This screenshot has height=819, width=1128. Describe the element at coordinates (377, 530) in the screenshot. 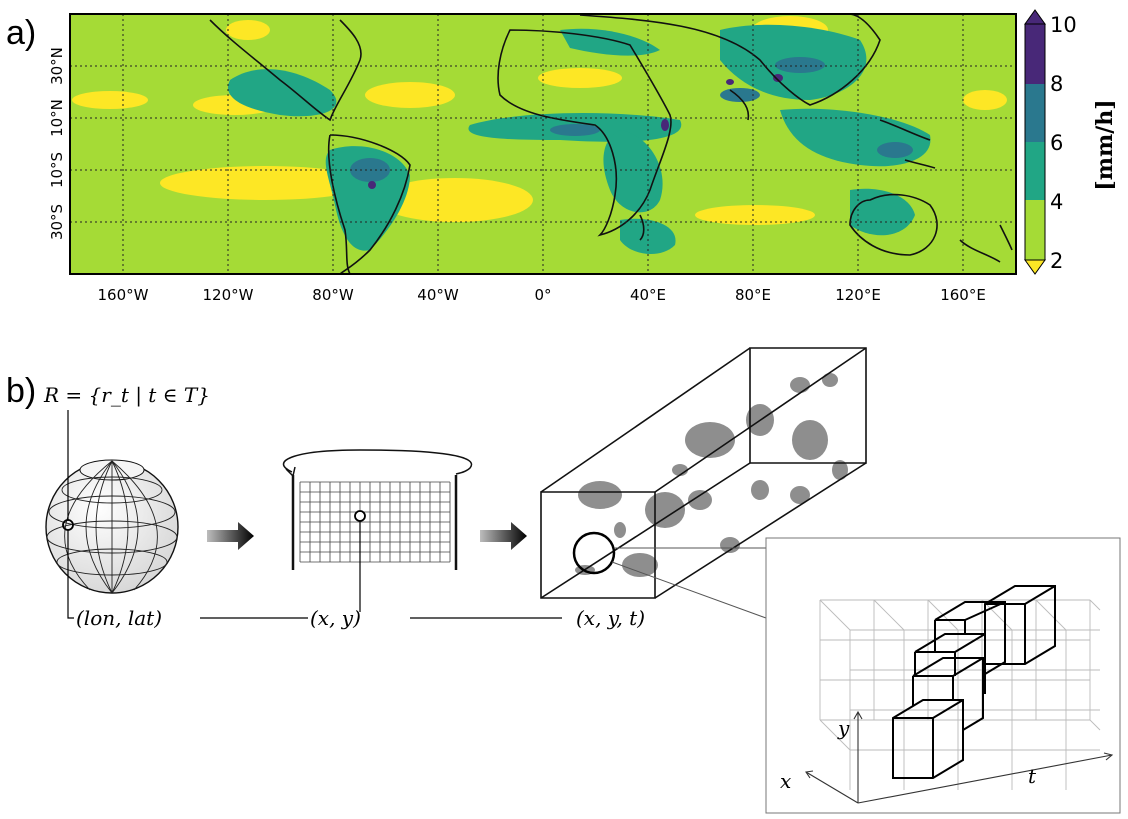

I see `lat-lon-grid` at that location.